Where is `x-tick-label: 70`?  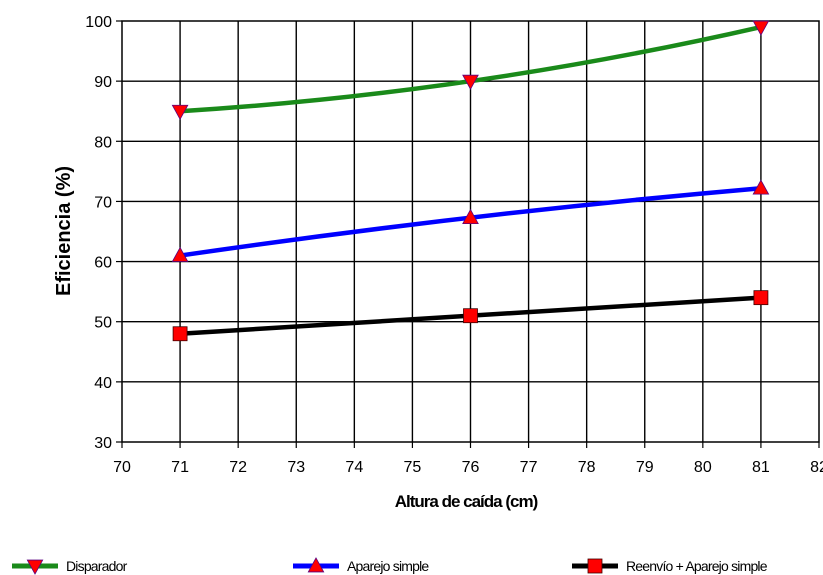 x-tick-label: 70 is located at coordinates (122, 467).